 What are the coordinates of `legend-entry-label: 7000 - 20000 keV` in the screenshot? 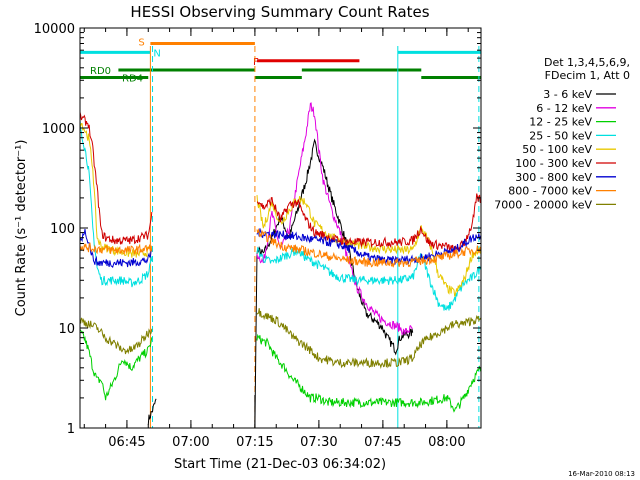 It's located at (543, 204).